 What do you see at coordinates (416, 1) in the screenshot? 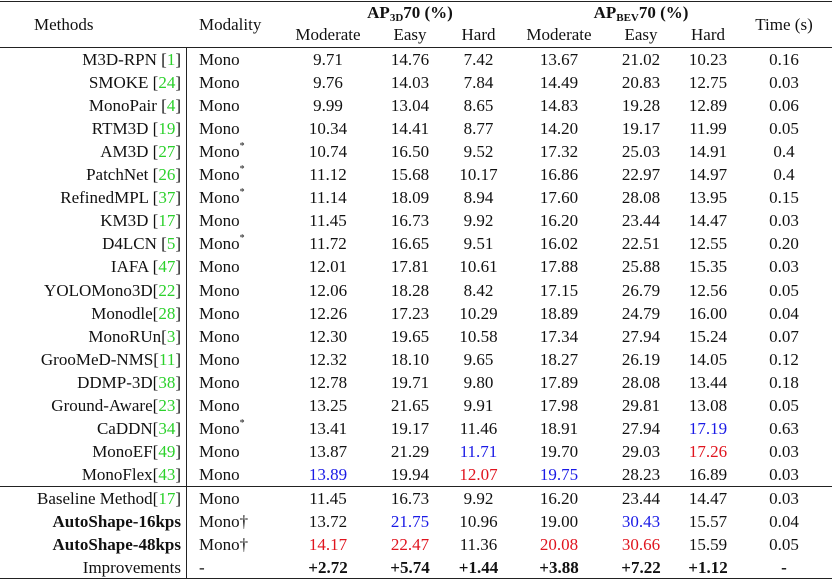
I see `top-rule` at bounding box center [416, 1].